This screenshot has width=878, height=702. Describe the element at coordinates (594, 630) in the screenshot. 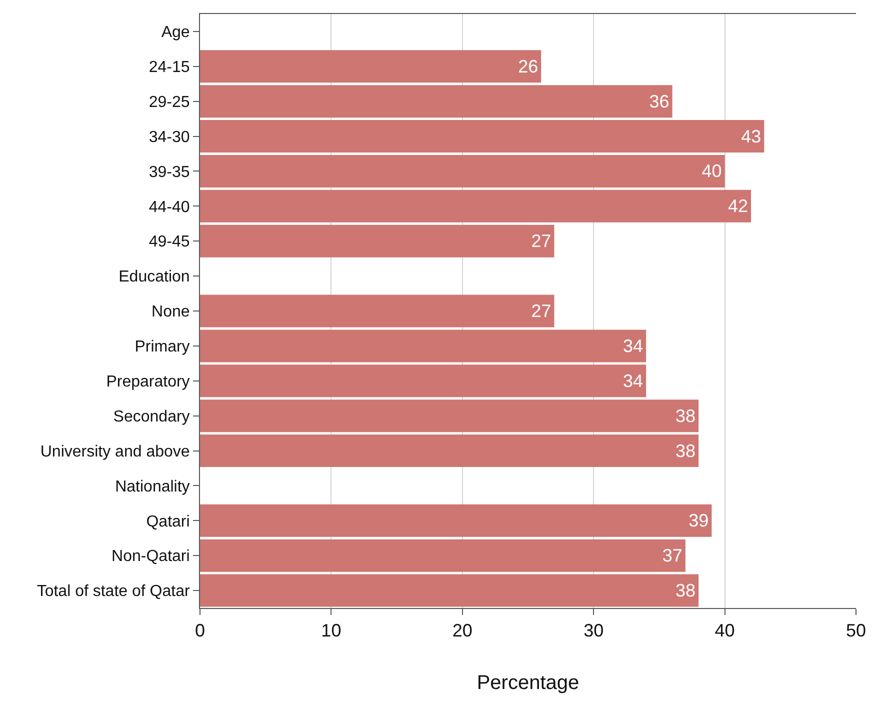

I see `x-tick-label: 30` at that location.